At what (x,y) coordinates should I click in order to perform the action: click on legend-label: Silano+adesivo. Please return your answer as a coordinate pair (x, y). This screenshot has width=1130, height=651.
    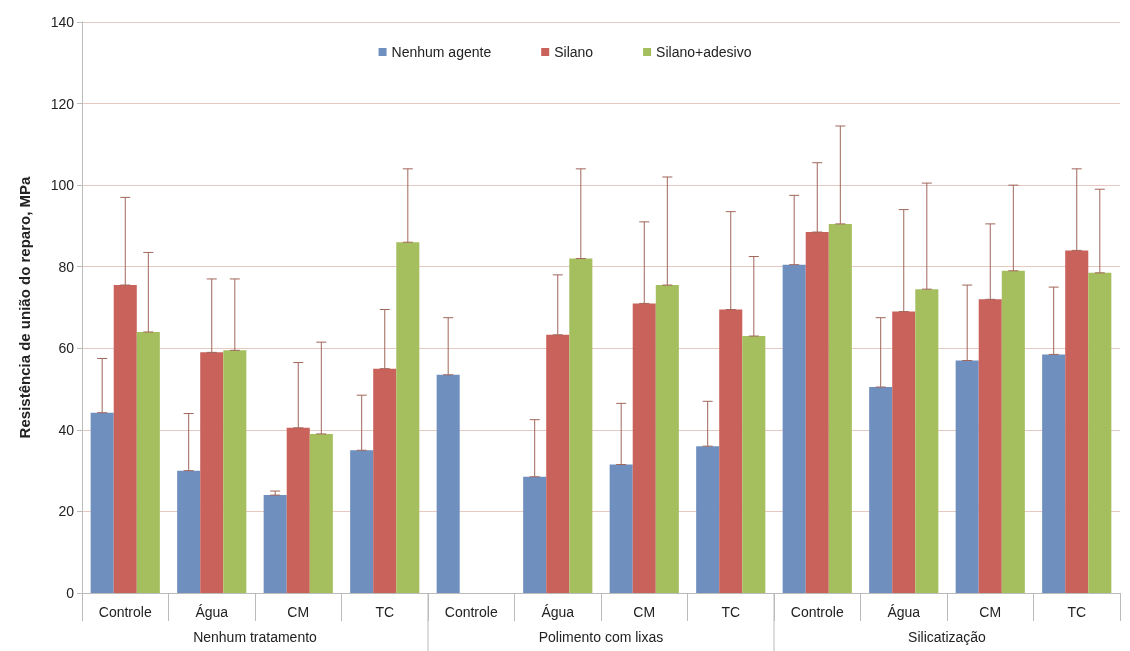
    Looking at the image, I should click on (704, 52).